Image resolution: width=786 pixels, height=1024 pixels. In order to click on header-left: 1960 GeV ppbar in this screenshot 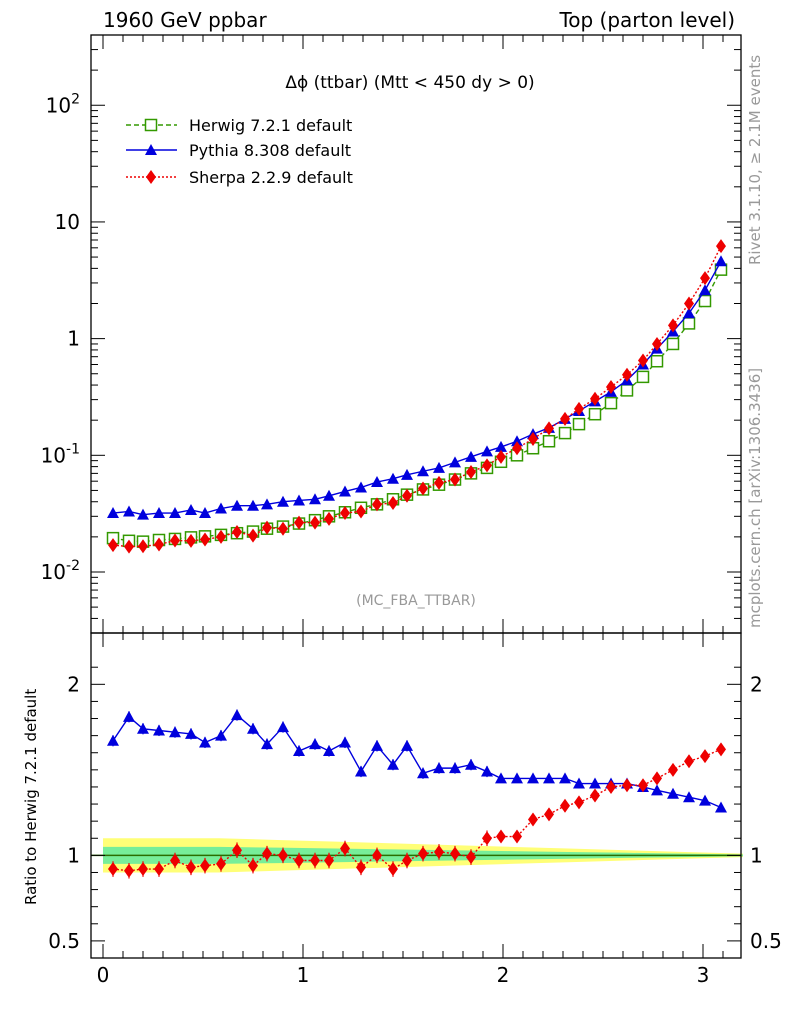, I will do `click(185, 20)`.